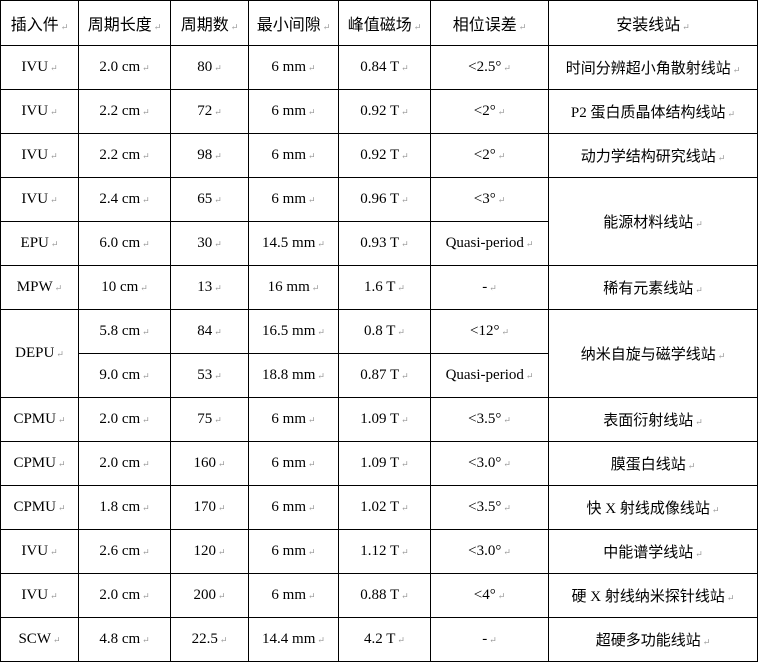  What do you see at coordinates (490, 111) in the screenshot?
I see `cell-text: <2°` at bounding box center [490, 111].